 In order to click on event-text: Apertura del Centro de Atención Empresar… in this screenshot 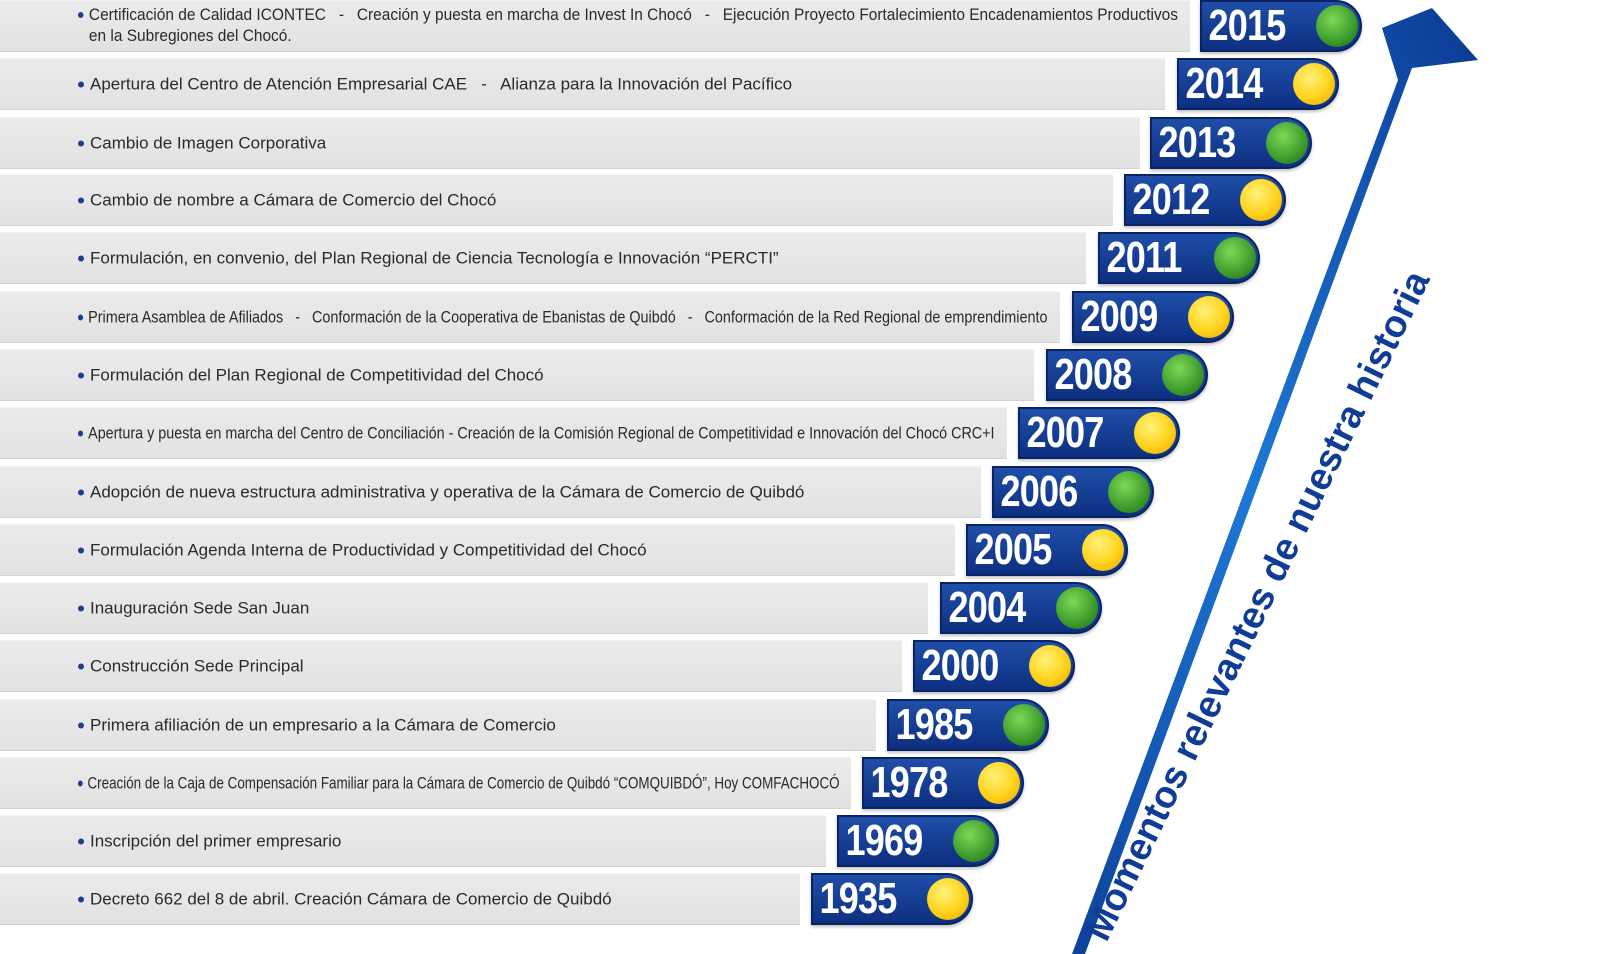, I will do `click(441, 84)`.